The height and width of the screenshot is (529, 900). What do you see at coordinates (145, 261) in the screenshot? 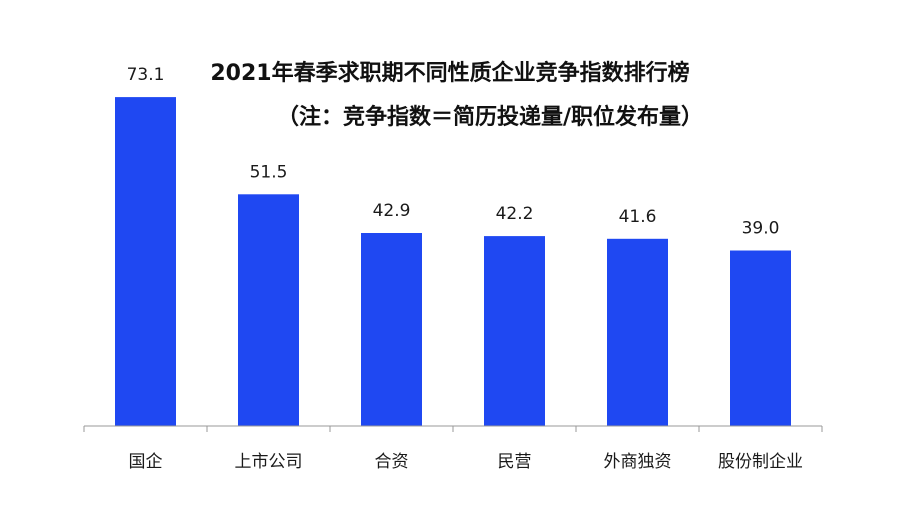
I see `bar-国企` at bounding box center [145, 261].